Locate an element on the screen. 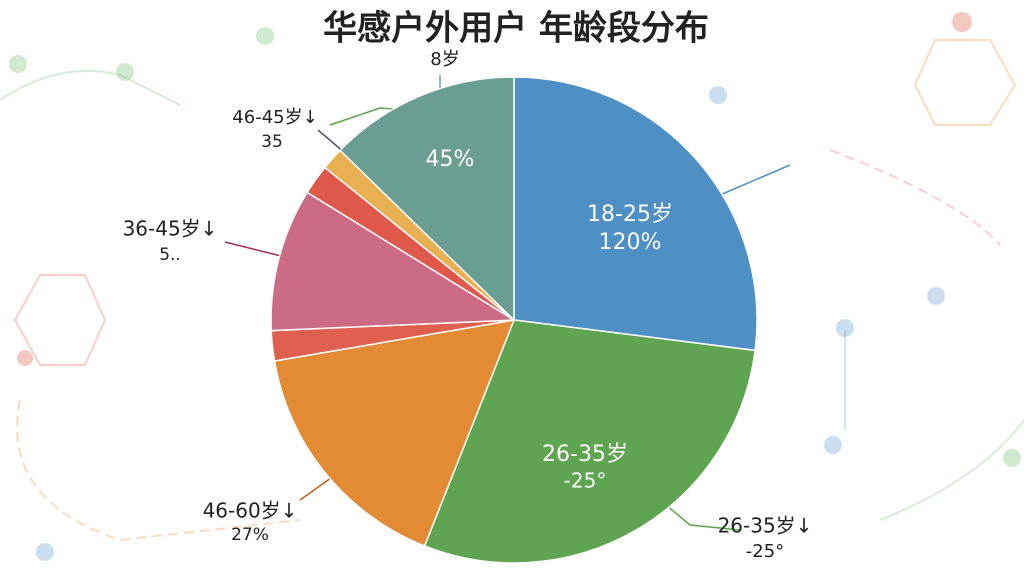 This screenshot has height=576, width=1024. slice-label: 45% is located at coordinates (450, 159).